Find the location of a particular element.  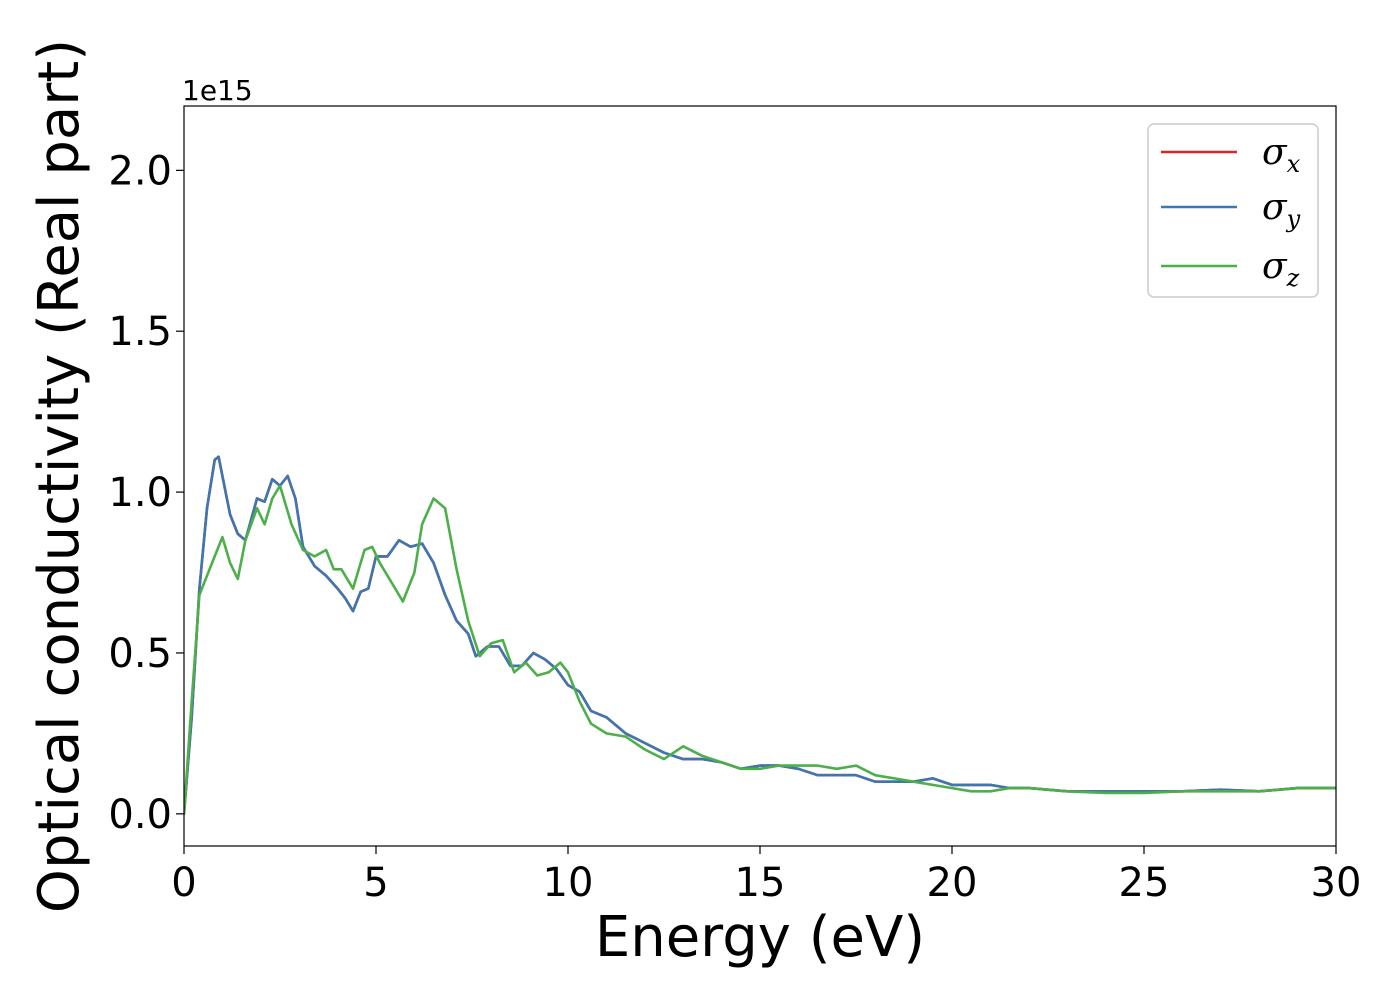

x-tick-label: 30 is located at coordinates (1336, 883).